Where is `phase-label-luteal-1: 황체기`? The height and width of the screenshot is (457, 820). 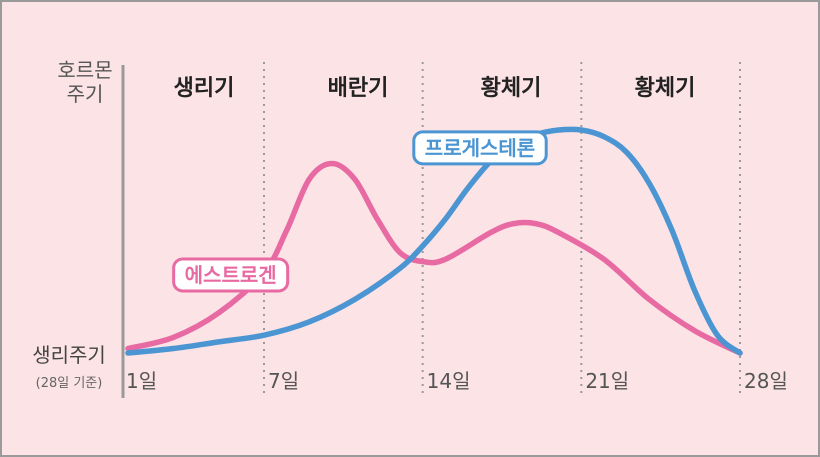
phase-label-luteal-1: 황체기 is located at coordinates (511, 88).